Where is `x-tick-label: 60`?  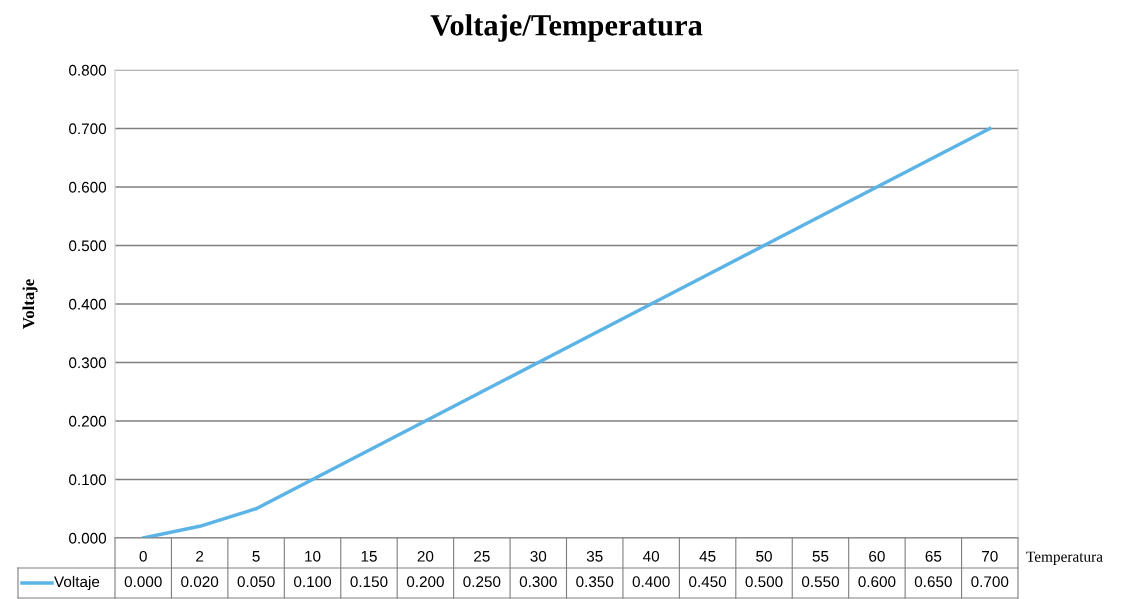
x-tick-label: 60 is located at coordinates (877, 556).